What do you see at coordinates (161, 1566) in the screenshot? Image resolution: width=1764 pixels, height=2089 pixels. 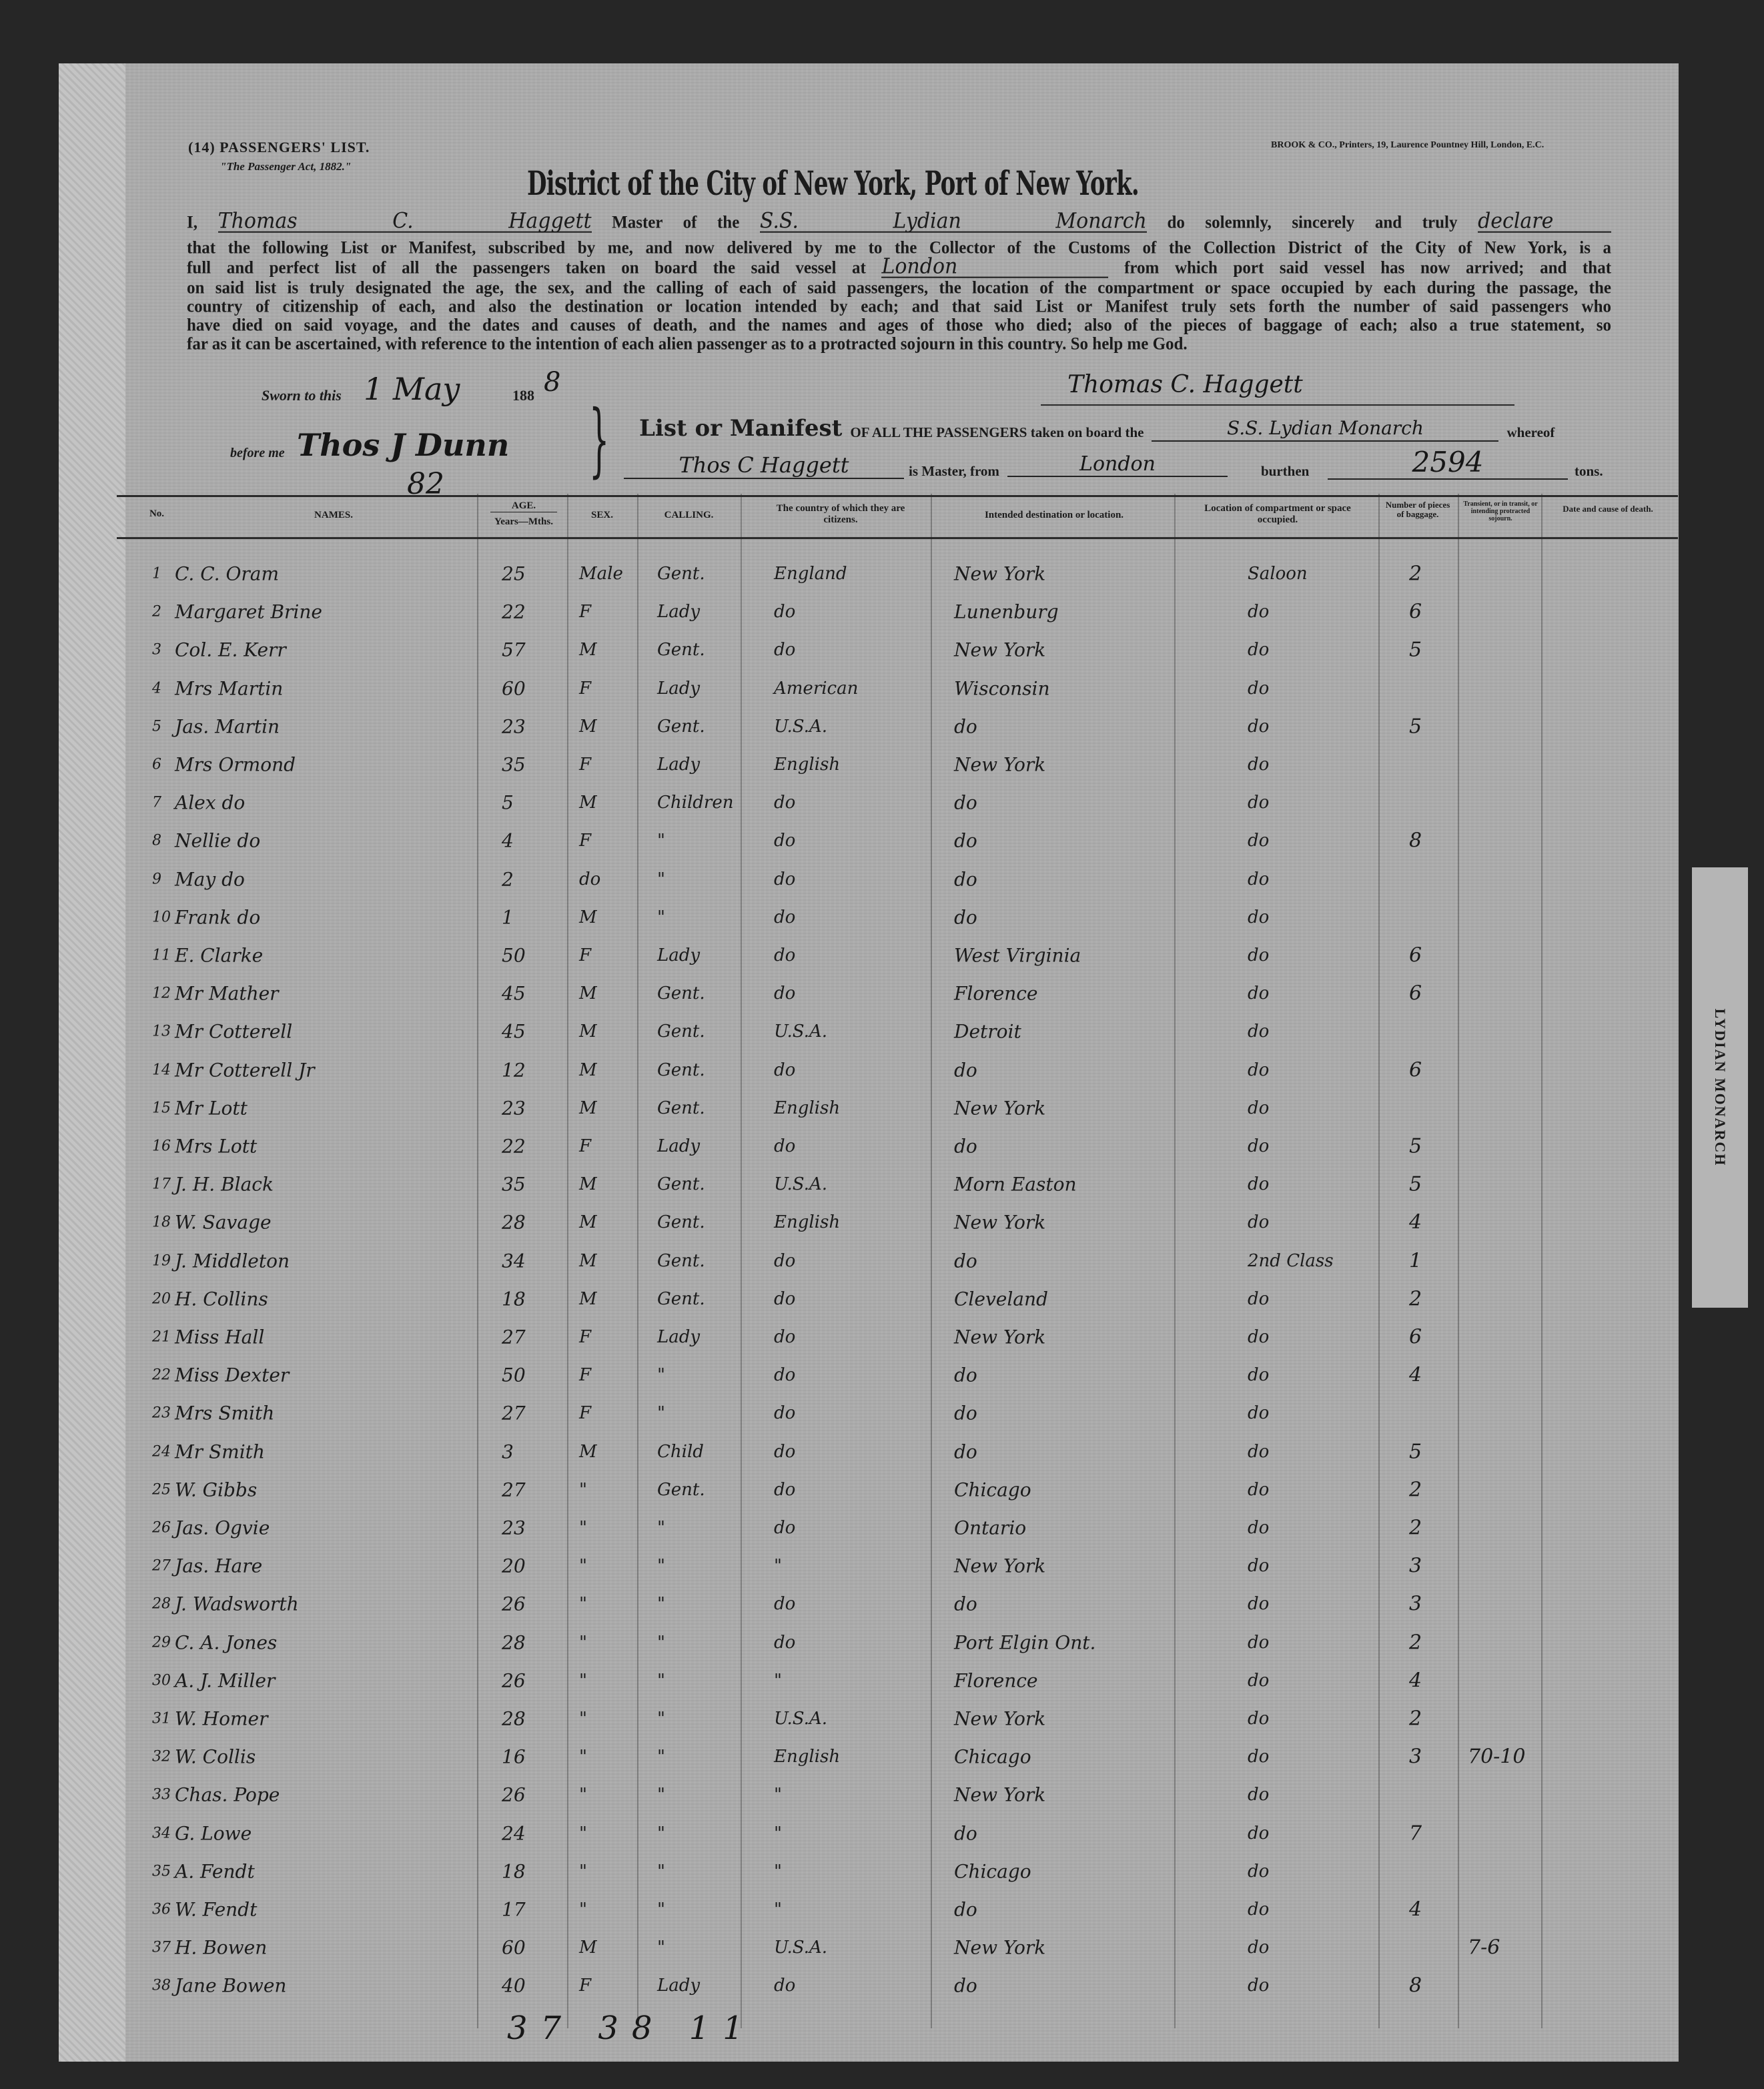 I see `row-number: 27` at bounding box center [161, 1566].